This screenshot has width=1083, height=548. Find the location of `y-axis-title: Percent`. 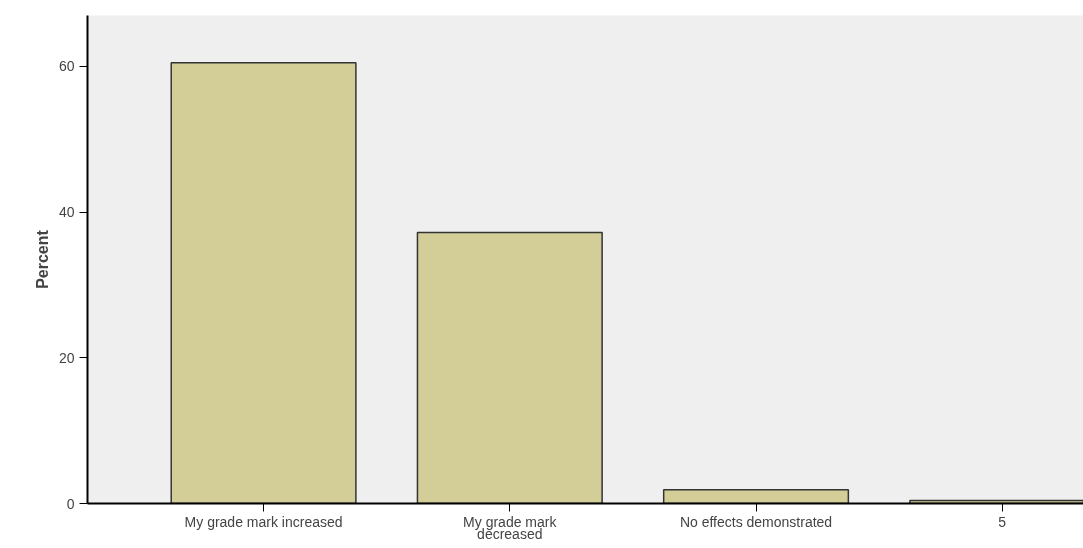

y-axis-title: Percent is located at coordinates (42, 259).